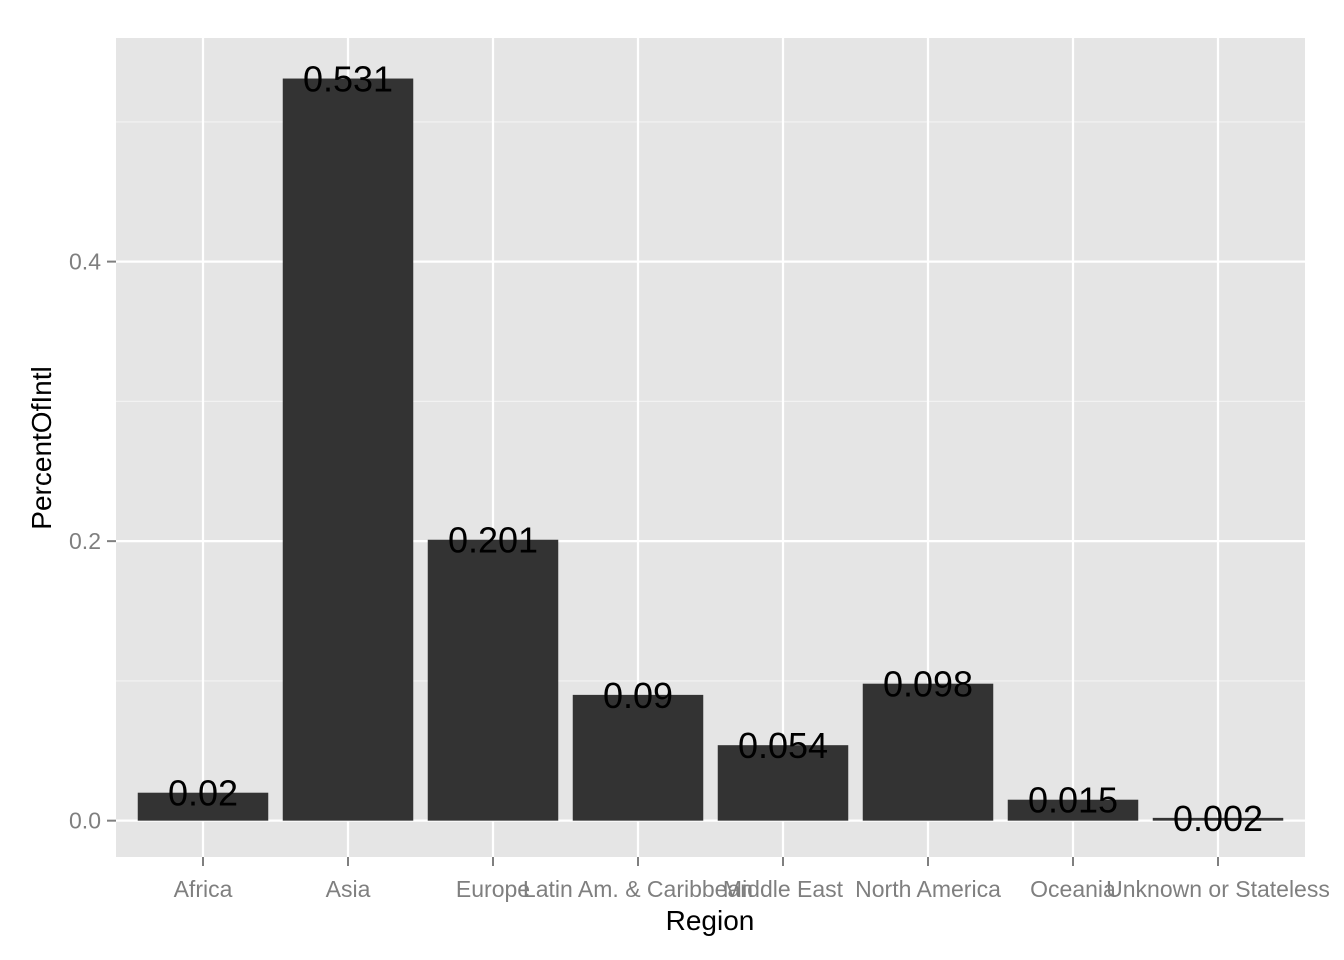  Describe the element at coordinates (85, 821) in the screenshot. I see `y-tick-label: 0.0` at that location.